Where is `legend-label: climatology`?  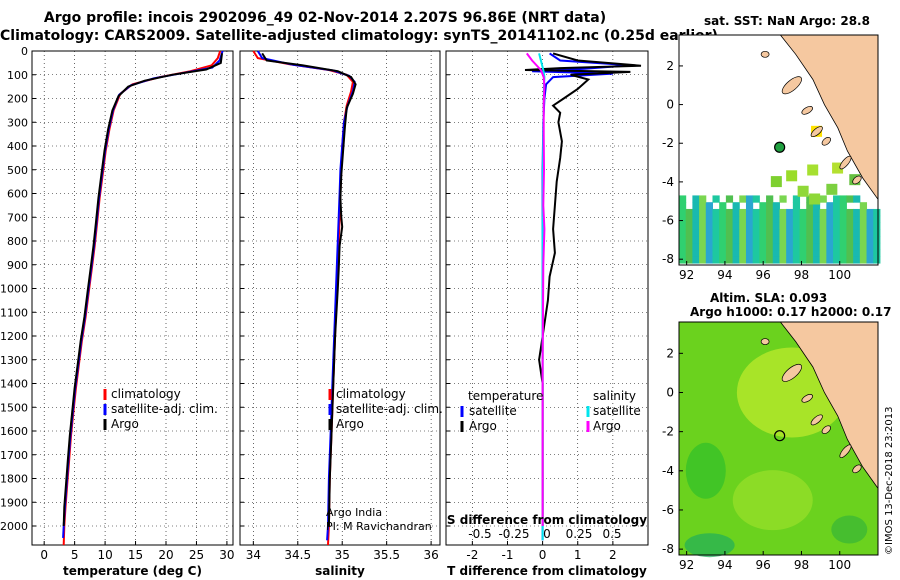 legend-label: climatology is located at coordinates (371, 394).